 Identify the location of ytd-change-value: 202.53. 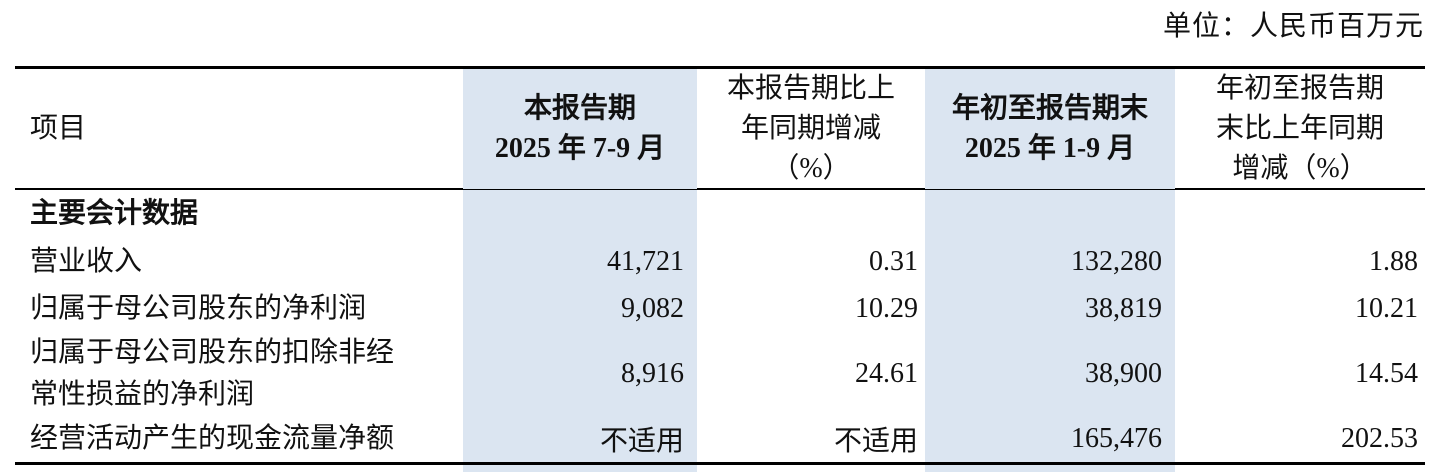
(1379, 438).